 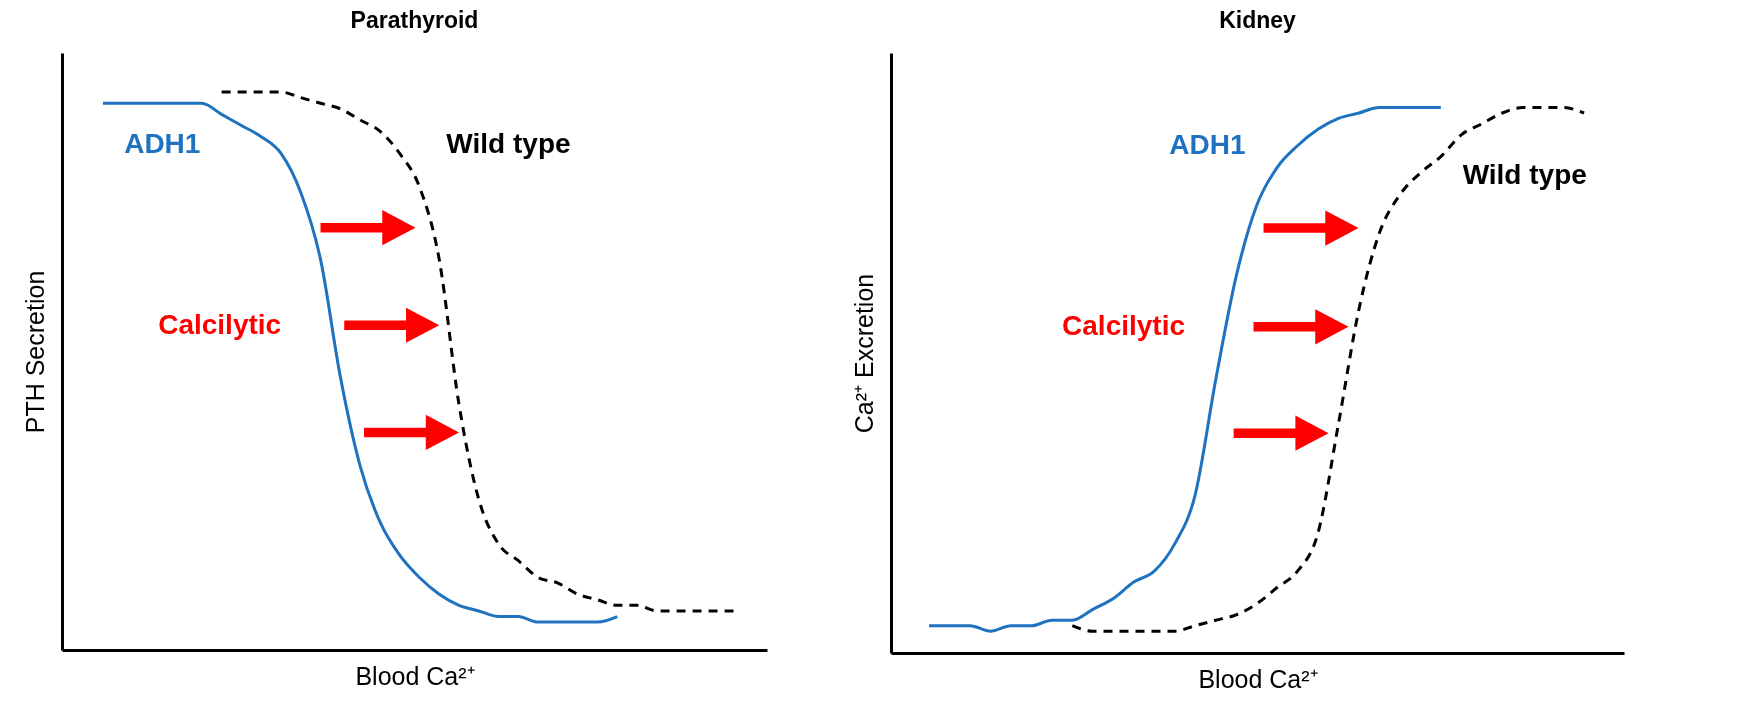 What do you see at coordinates (34, 352) in the screenshot?
I see `y-axis-title: PTH Secretion` at bounding box center [34, 352].